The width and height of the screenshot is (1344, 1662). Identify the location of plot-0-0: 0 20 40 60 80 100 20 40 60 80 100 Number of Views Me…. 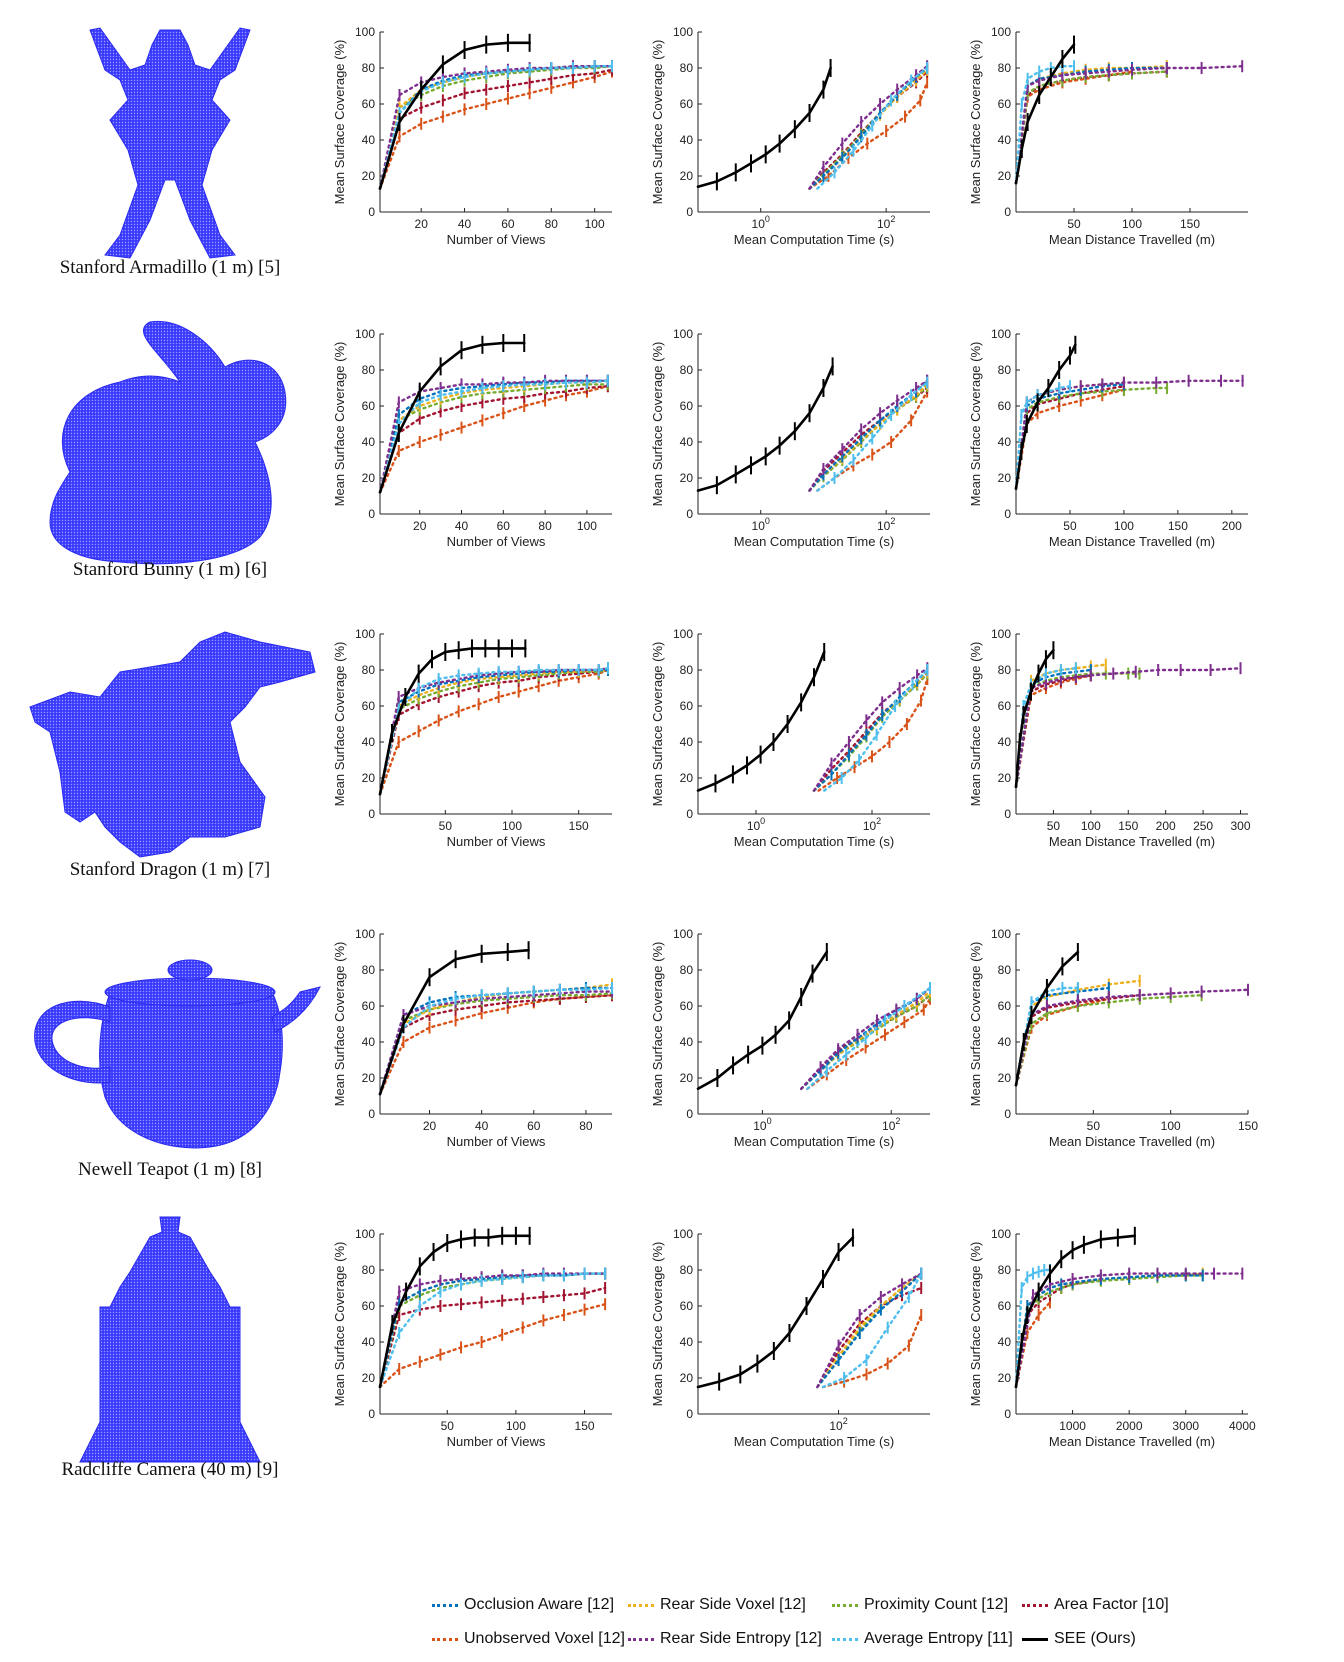
(473, 136).